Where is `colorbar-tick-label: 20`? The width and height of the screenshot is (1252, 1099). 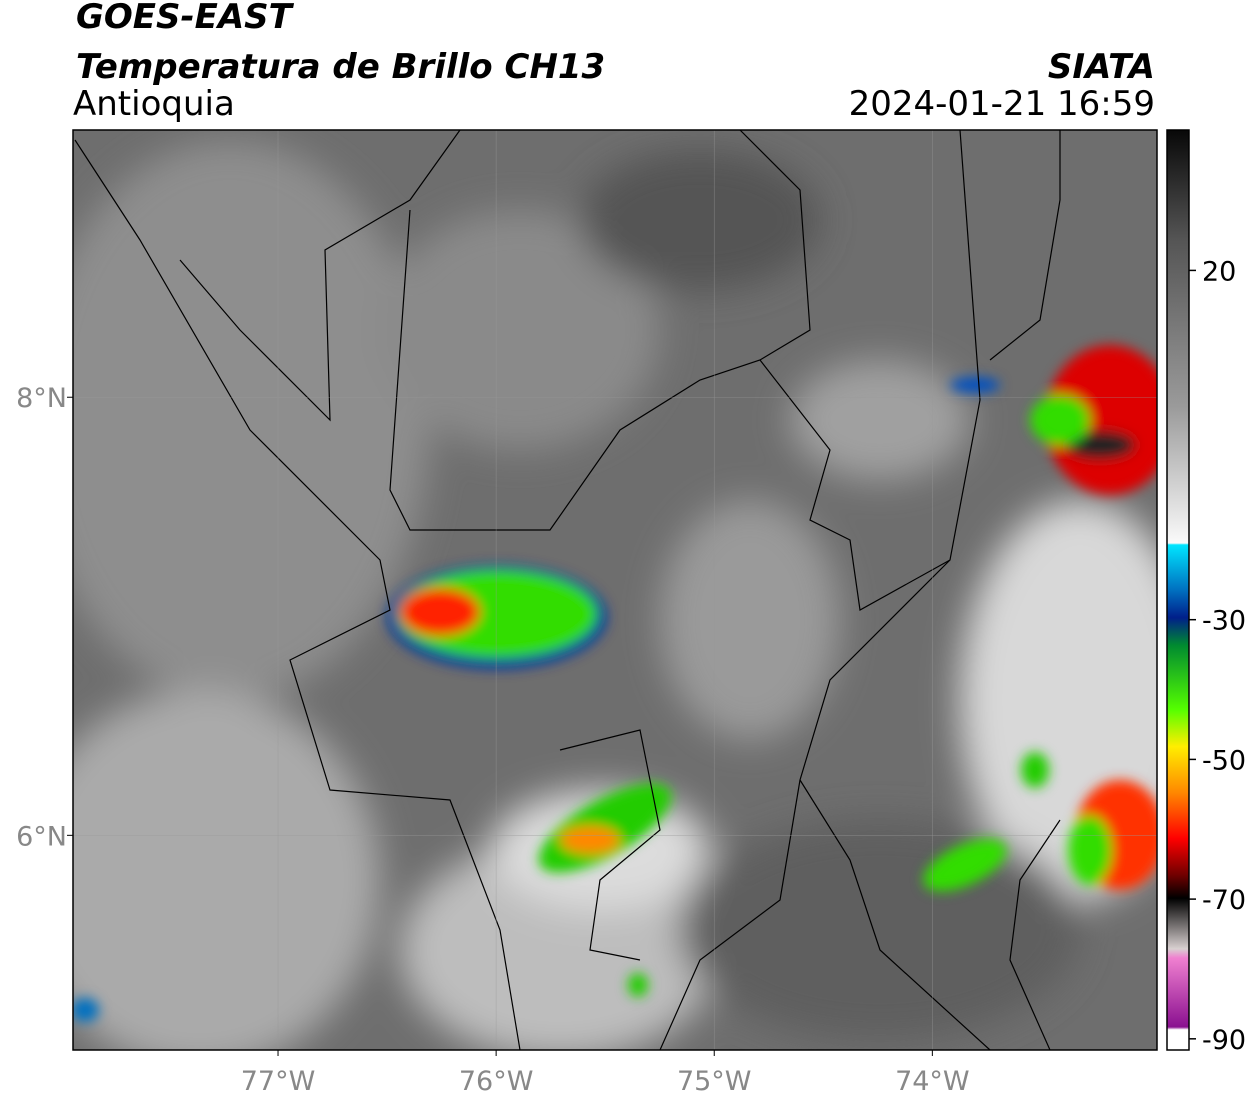
colorbar-tick-label: 20 is located at coordinates (1219, 271).